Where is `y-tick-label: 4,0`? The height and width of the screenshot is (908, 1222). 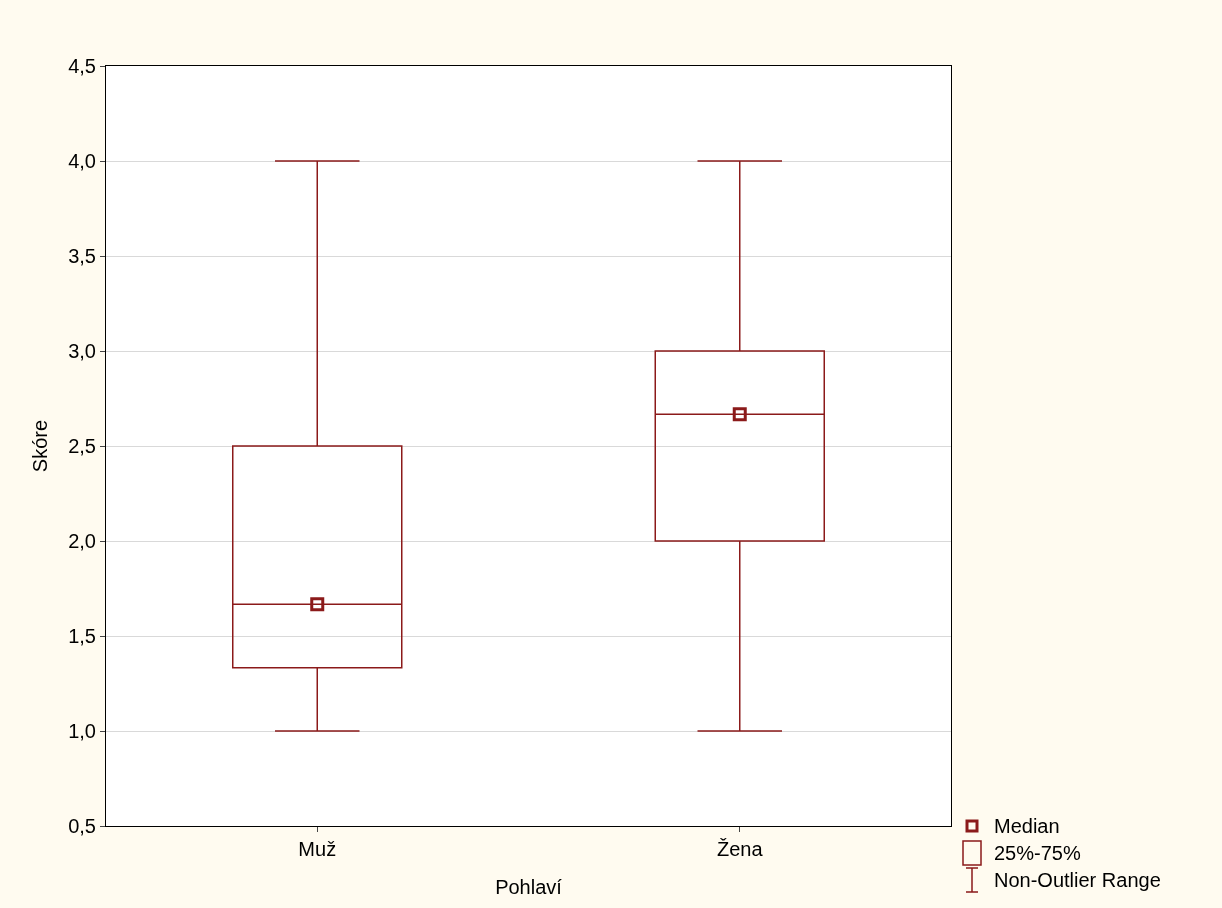
y-tick-label: 4,0 is located at coordinates (82, 161).